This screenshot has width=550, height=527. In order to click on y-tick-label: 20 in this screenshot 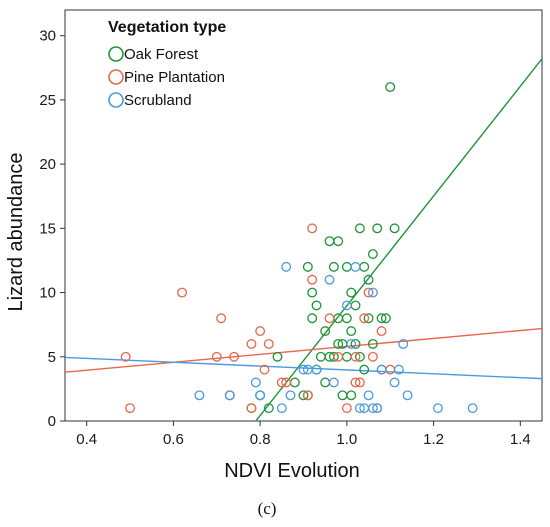, I will do `click(47, 164)`.